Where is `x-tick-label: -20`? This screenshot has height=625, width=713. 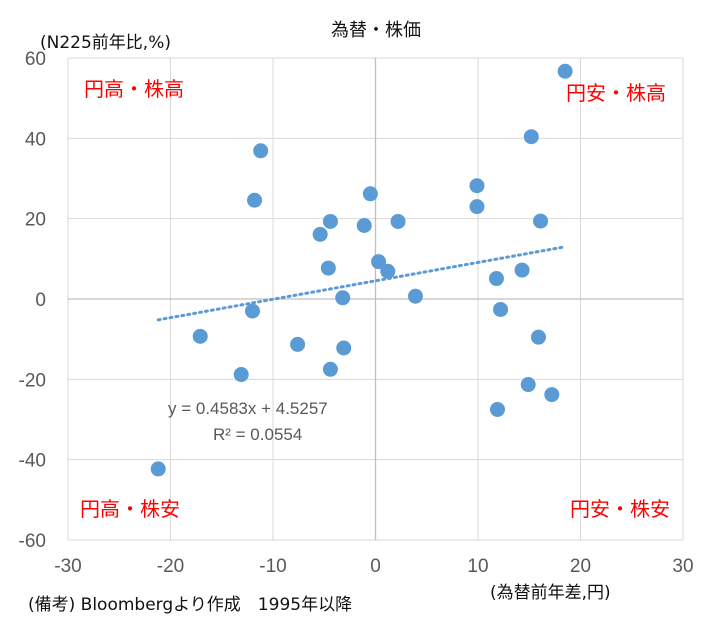 x-tick-label: -20 is located at coordinates (170, 566).